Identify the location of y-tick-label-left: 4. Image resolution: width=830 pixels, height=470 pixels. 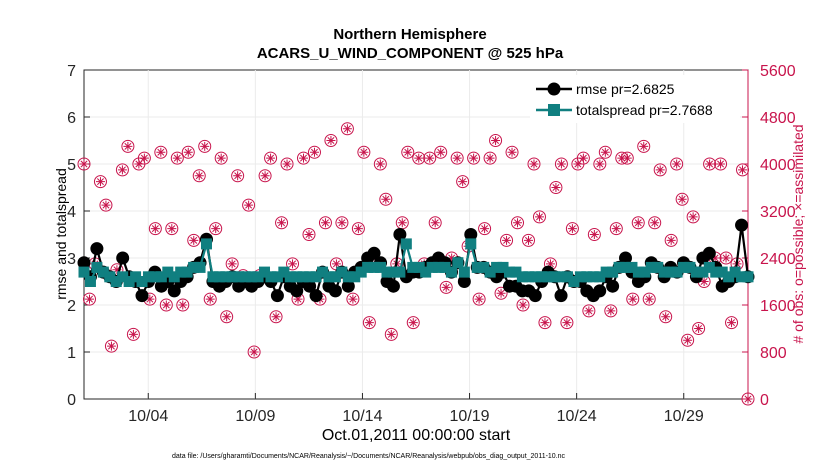
(71, 212).